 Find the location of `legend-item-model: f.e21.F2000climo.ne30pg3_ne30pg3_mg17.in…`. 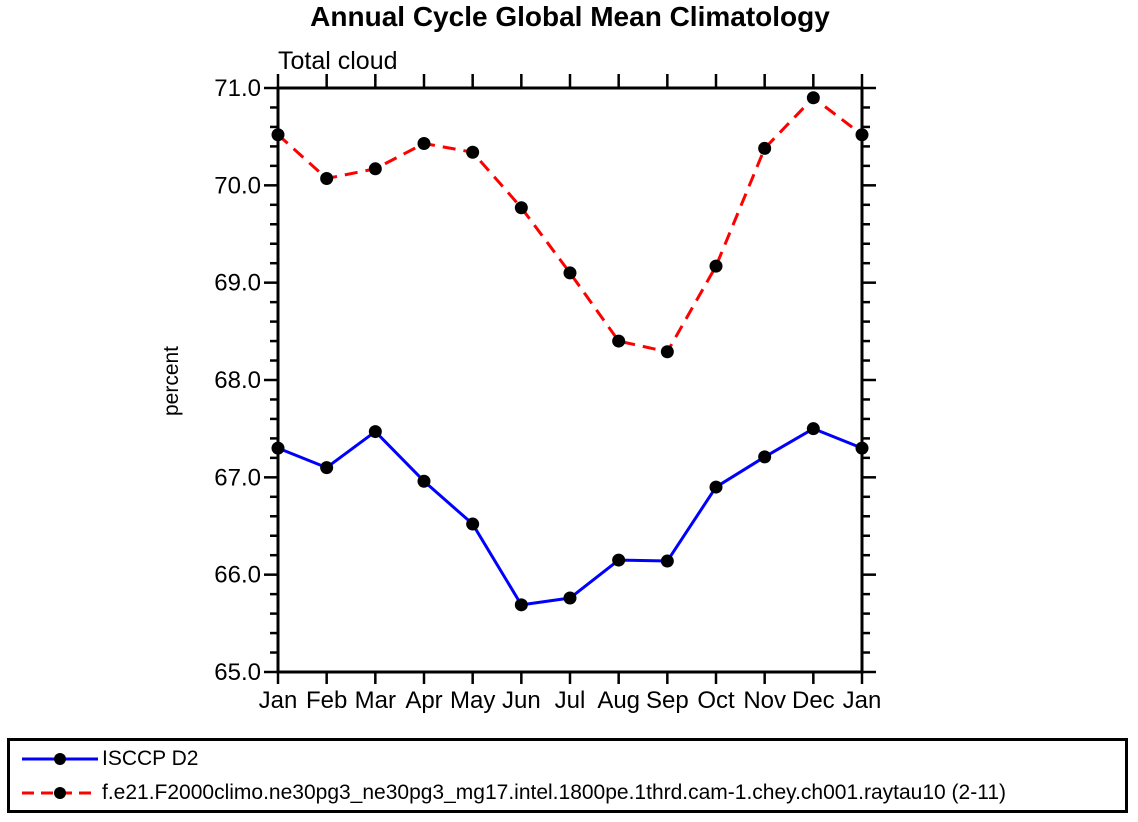

legend-item-model: f.e21.F2000climo.ne30pg3_ne30pg3_mg17.in… is located at coordinates (570, 793).